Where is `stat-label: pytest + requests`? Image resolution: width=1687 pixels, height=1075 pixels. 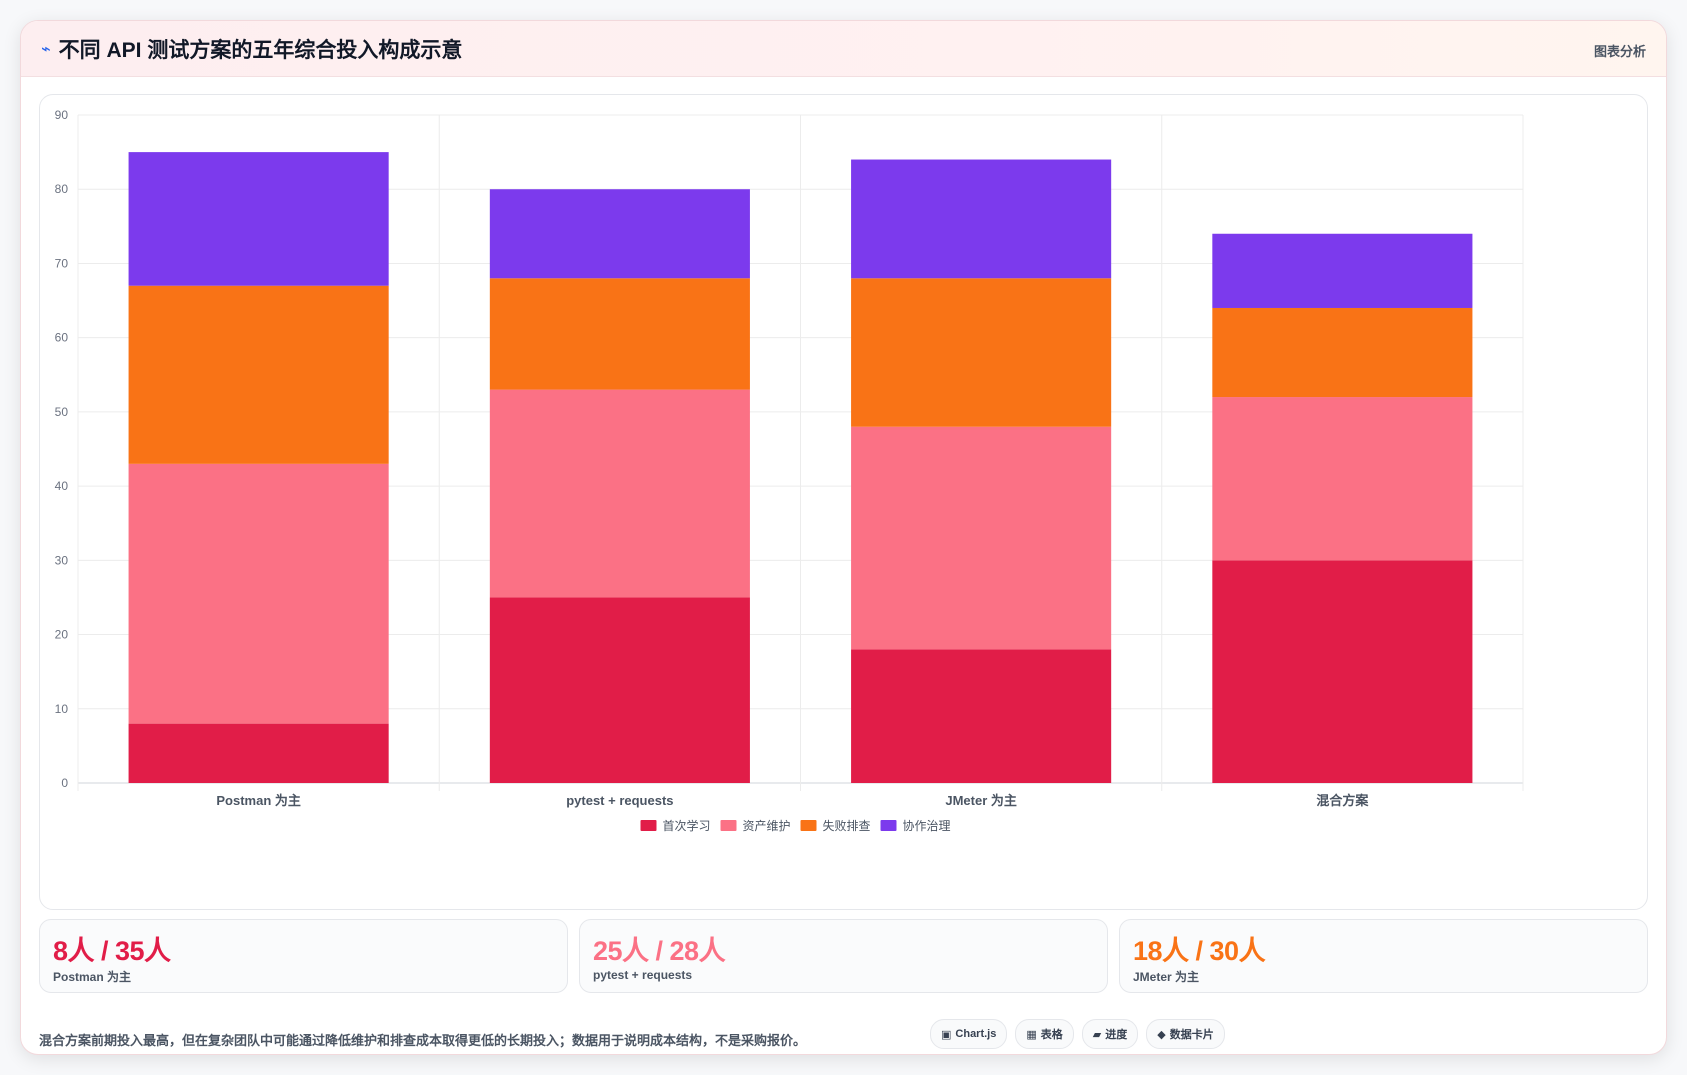 stat-label: pytest + requests is located at coordinates (643, 975).